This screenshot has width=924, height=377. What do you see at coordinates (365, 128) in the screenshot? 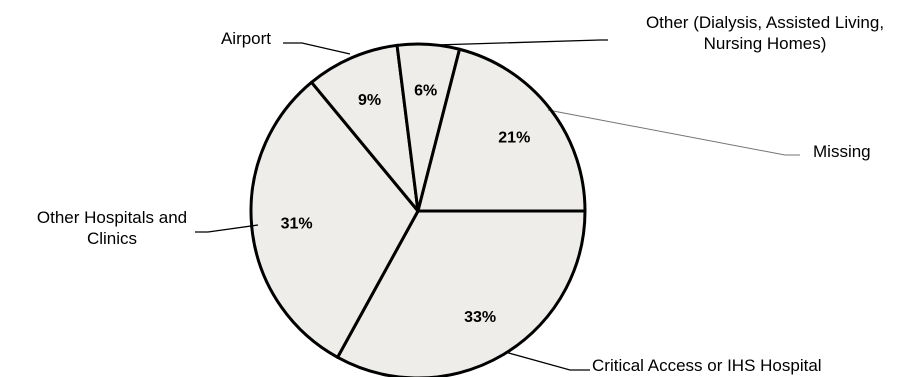
I see `pie-slice-airport` at bounding box center [365, 128].